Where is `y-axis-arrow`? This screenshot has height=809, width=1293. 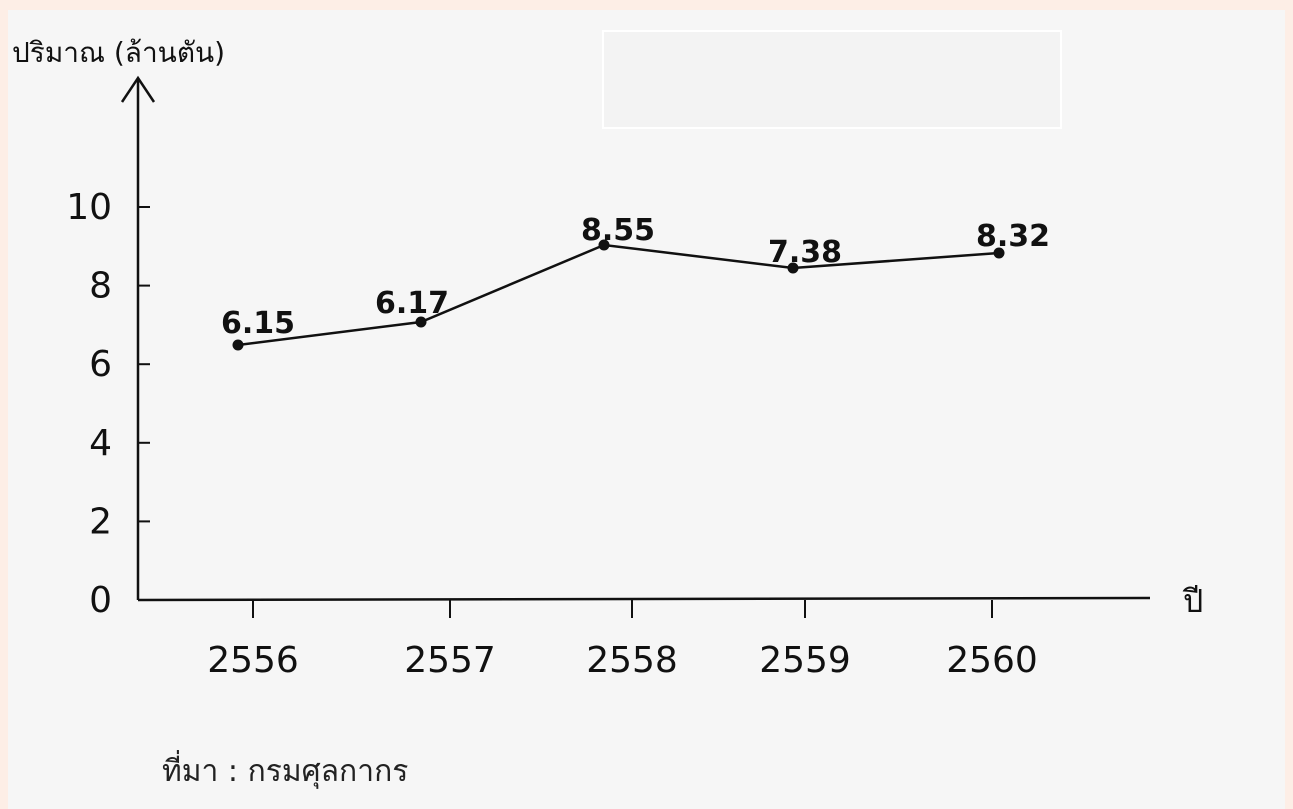
y-axis-arrow is located at coordinates (138, 89).